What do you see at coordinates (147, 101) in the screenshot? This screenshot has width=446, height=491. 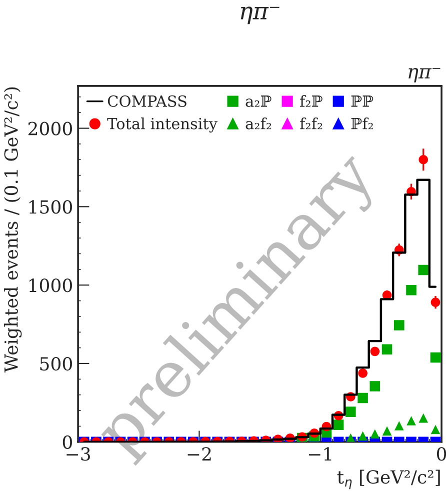 I see `legend-label: COMPASS` at bounding box center [147, 101].